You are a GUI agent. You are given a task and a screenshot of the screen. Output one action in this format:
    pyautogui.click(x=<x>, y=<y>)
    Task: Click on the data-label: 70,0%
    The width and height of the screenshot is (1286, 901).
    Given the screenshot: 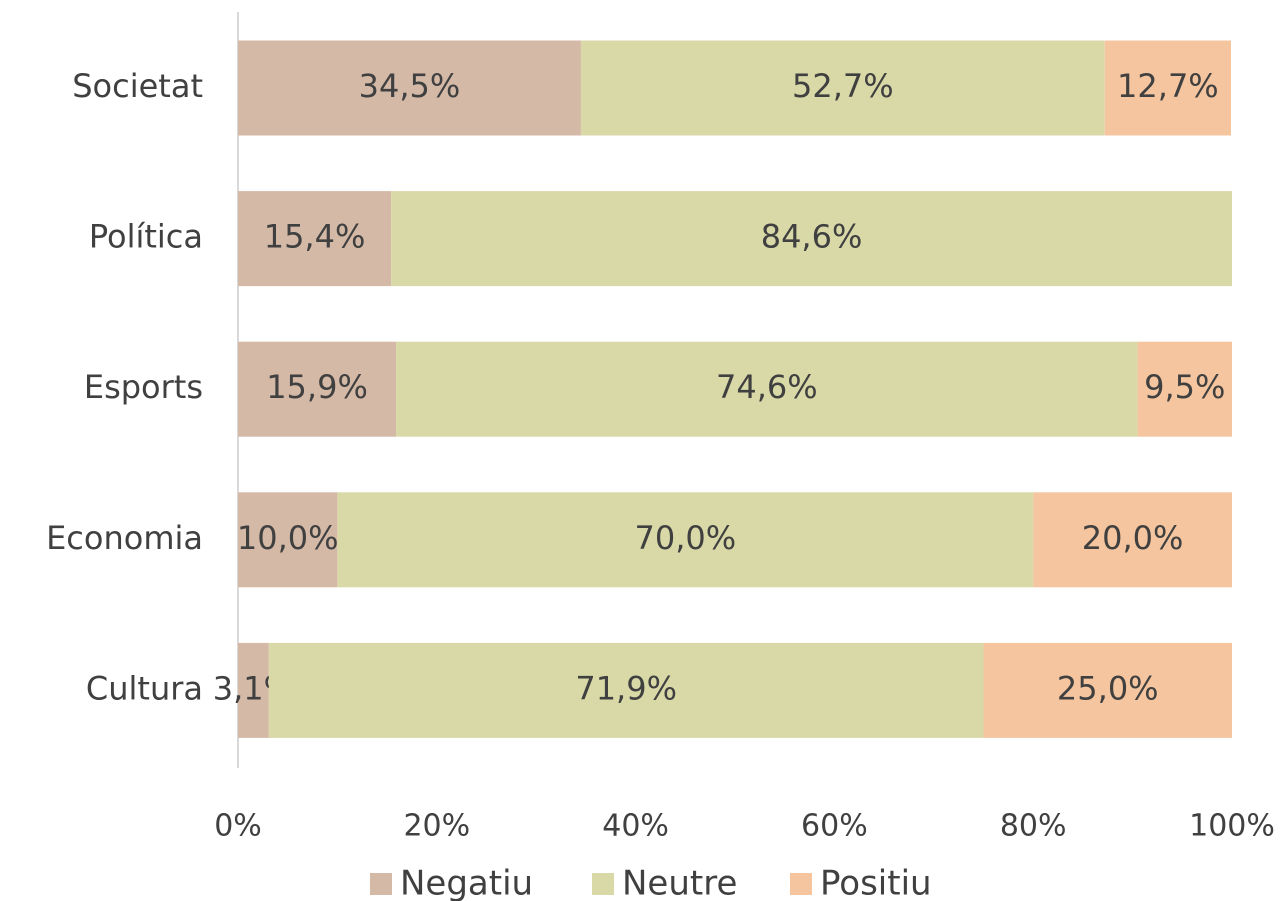 What is the action you would take?
    pyautogui.click(x=685, y=538)
    